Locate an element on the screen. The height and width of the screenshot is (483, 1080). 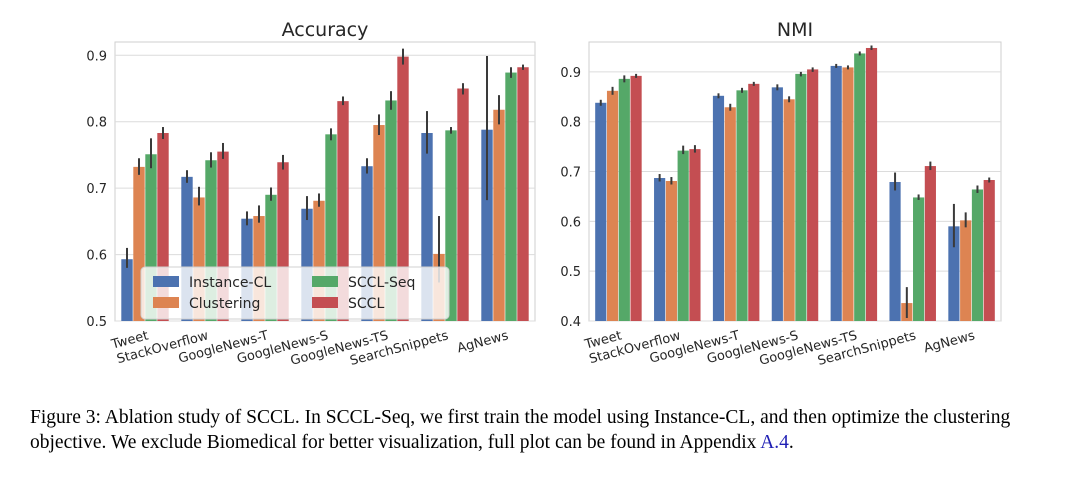
legend-label: Instance-CL is located at coordinates (230, 283).